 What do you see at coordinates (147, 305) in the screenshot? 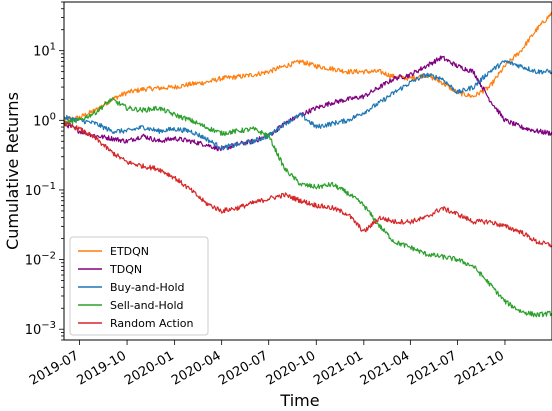
I see `legend-entry-label: Sell-and-Hold` at bounding box center [147, 305].